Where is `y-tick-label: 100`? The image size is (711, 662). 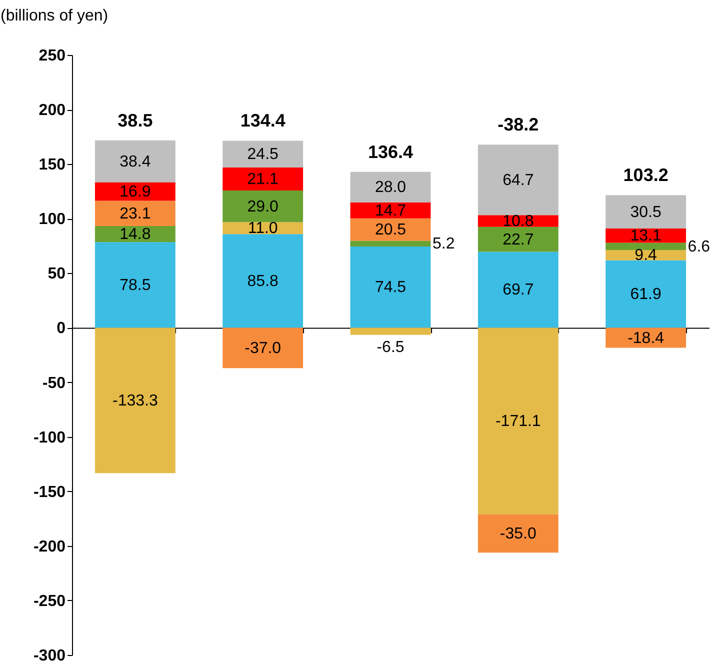
y-tick-label: 100 is located at coordinates (52, 219).